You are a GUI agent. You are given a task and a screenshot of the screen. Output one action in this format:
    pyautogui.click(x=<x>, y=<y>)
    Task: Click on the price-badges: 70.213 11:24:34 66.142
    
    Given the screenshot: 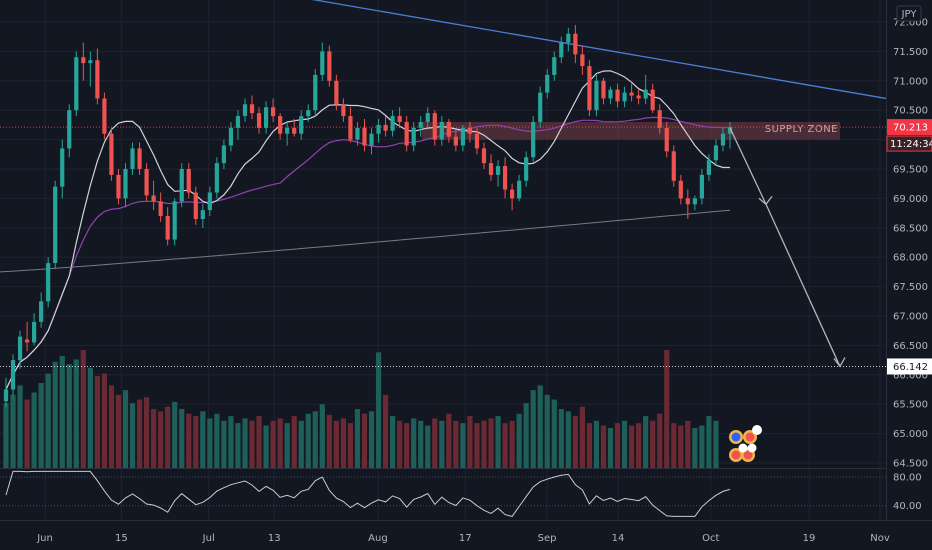 What is the action you would take?
    pyautogui.click(x=909, y=247)
    